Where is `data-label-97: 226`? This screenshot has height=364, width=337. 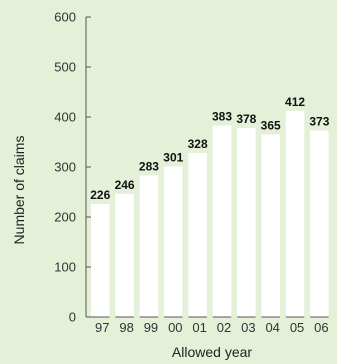
data-label-97: 226 is located at coordinates (100, 195).